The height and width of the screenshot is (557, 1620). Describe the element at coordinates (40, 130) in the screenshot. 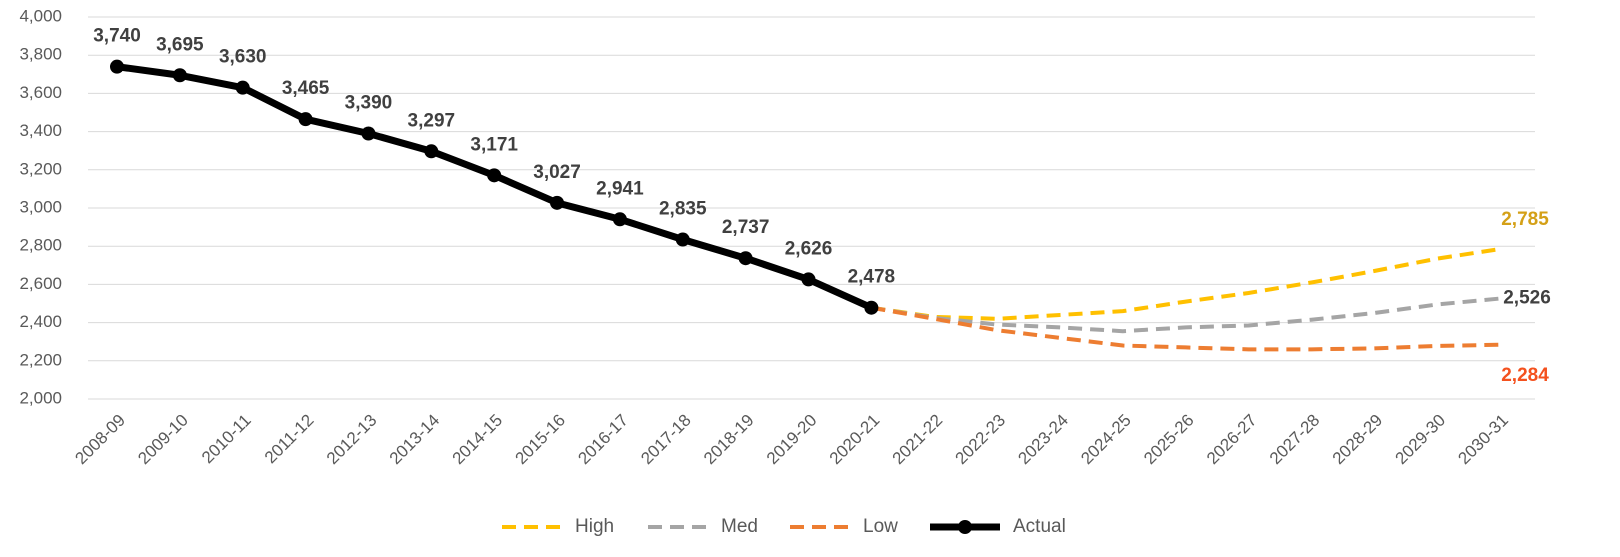

I see `y-tick-label: 3,400` at that location.